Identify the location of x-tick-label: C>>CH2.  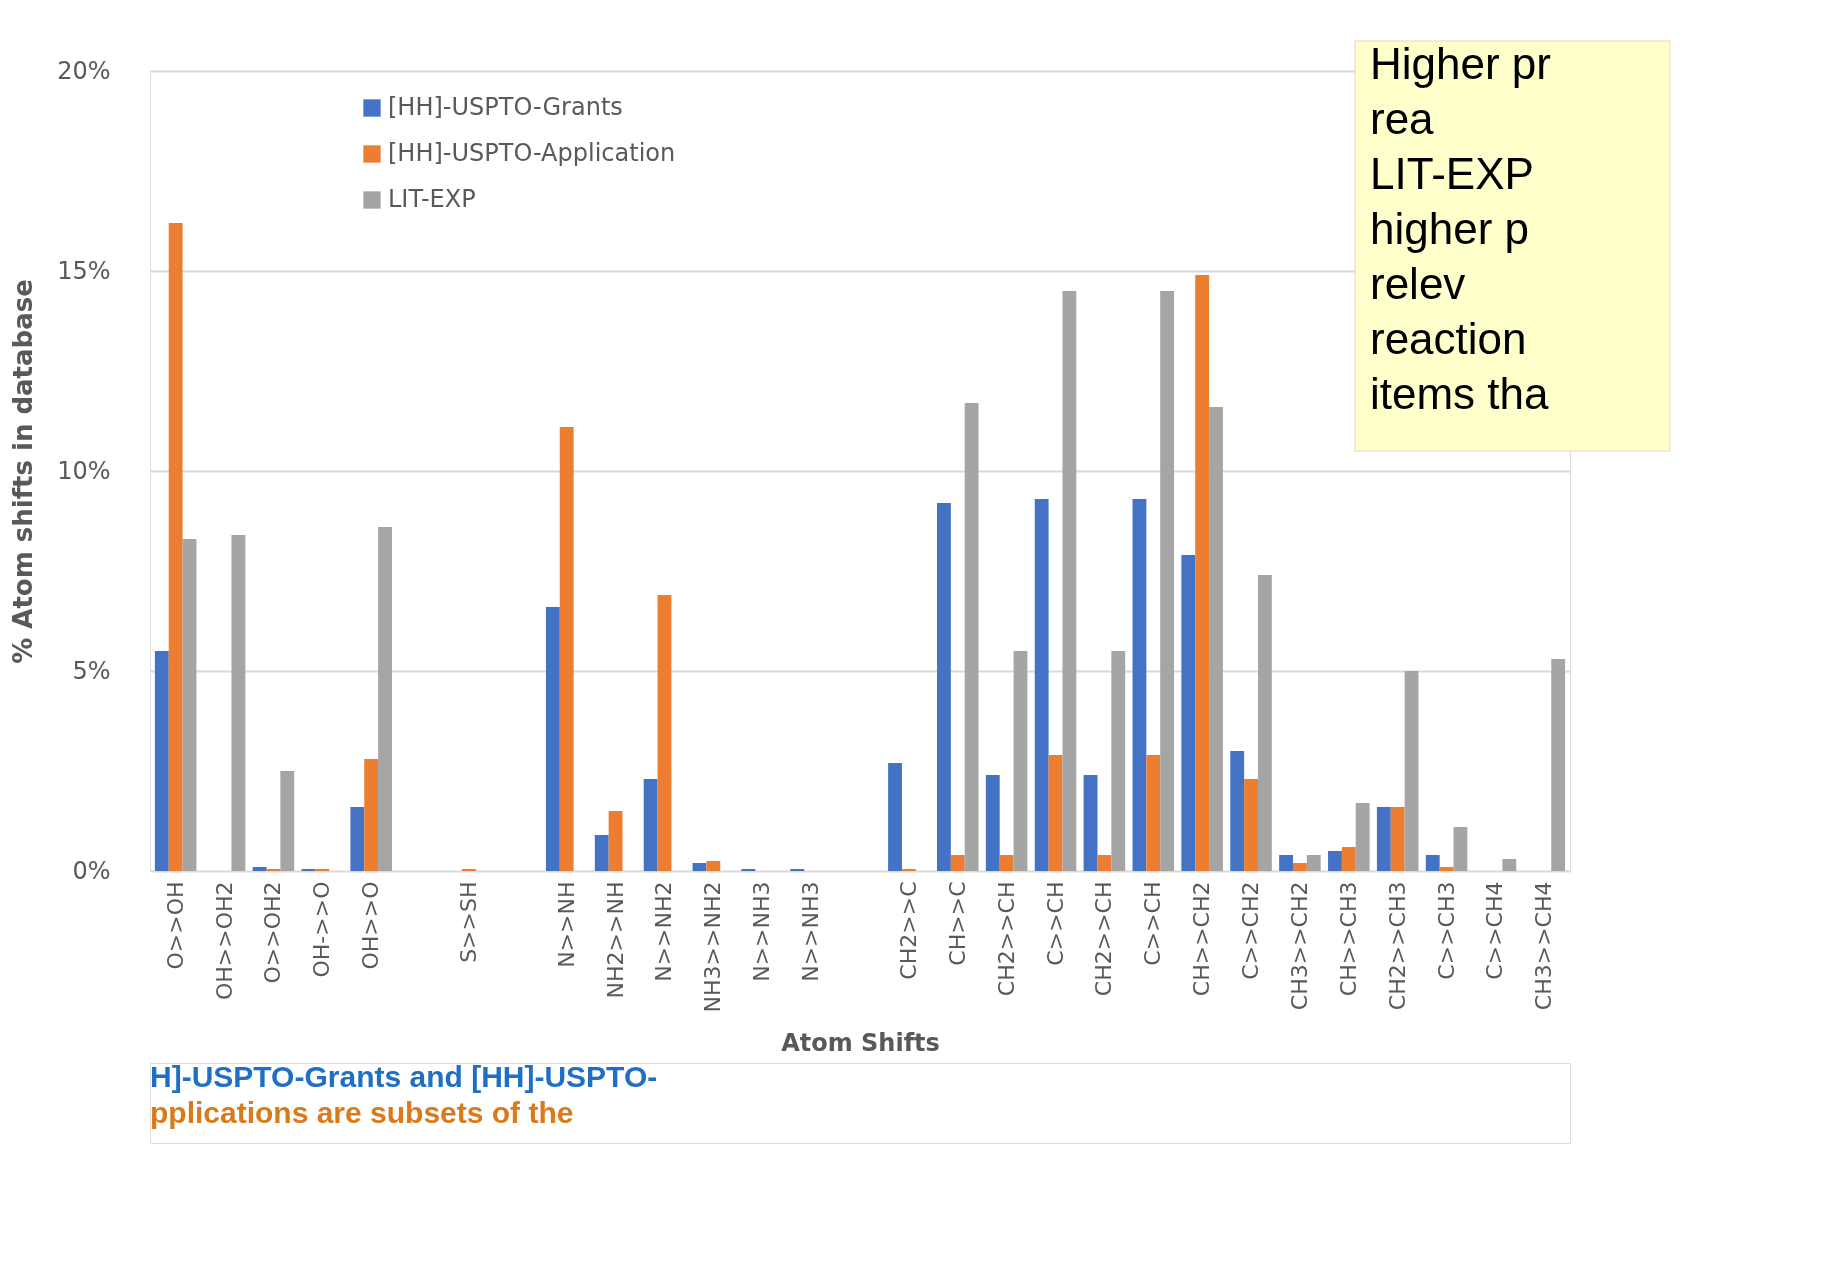
(1251, 930).